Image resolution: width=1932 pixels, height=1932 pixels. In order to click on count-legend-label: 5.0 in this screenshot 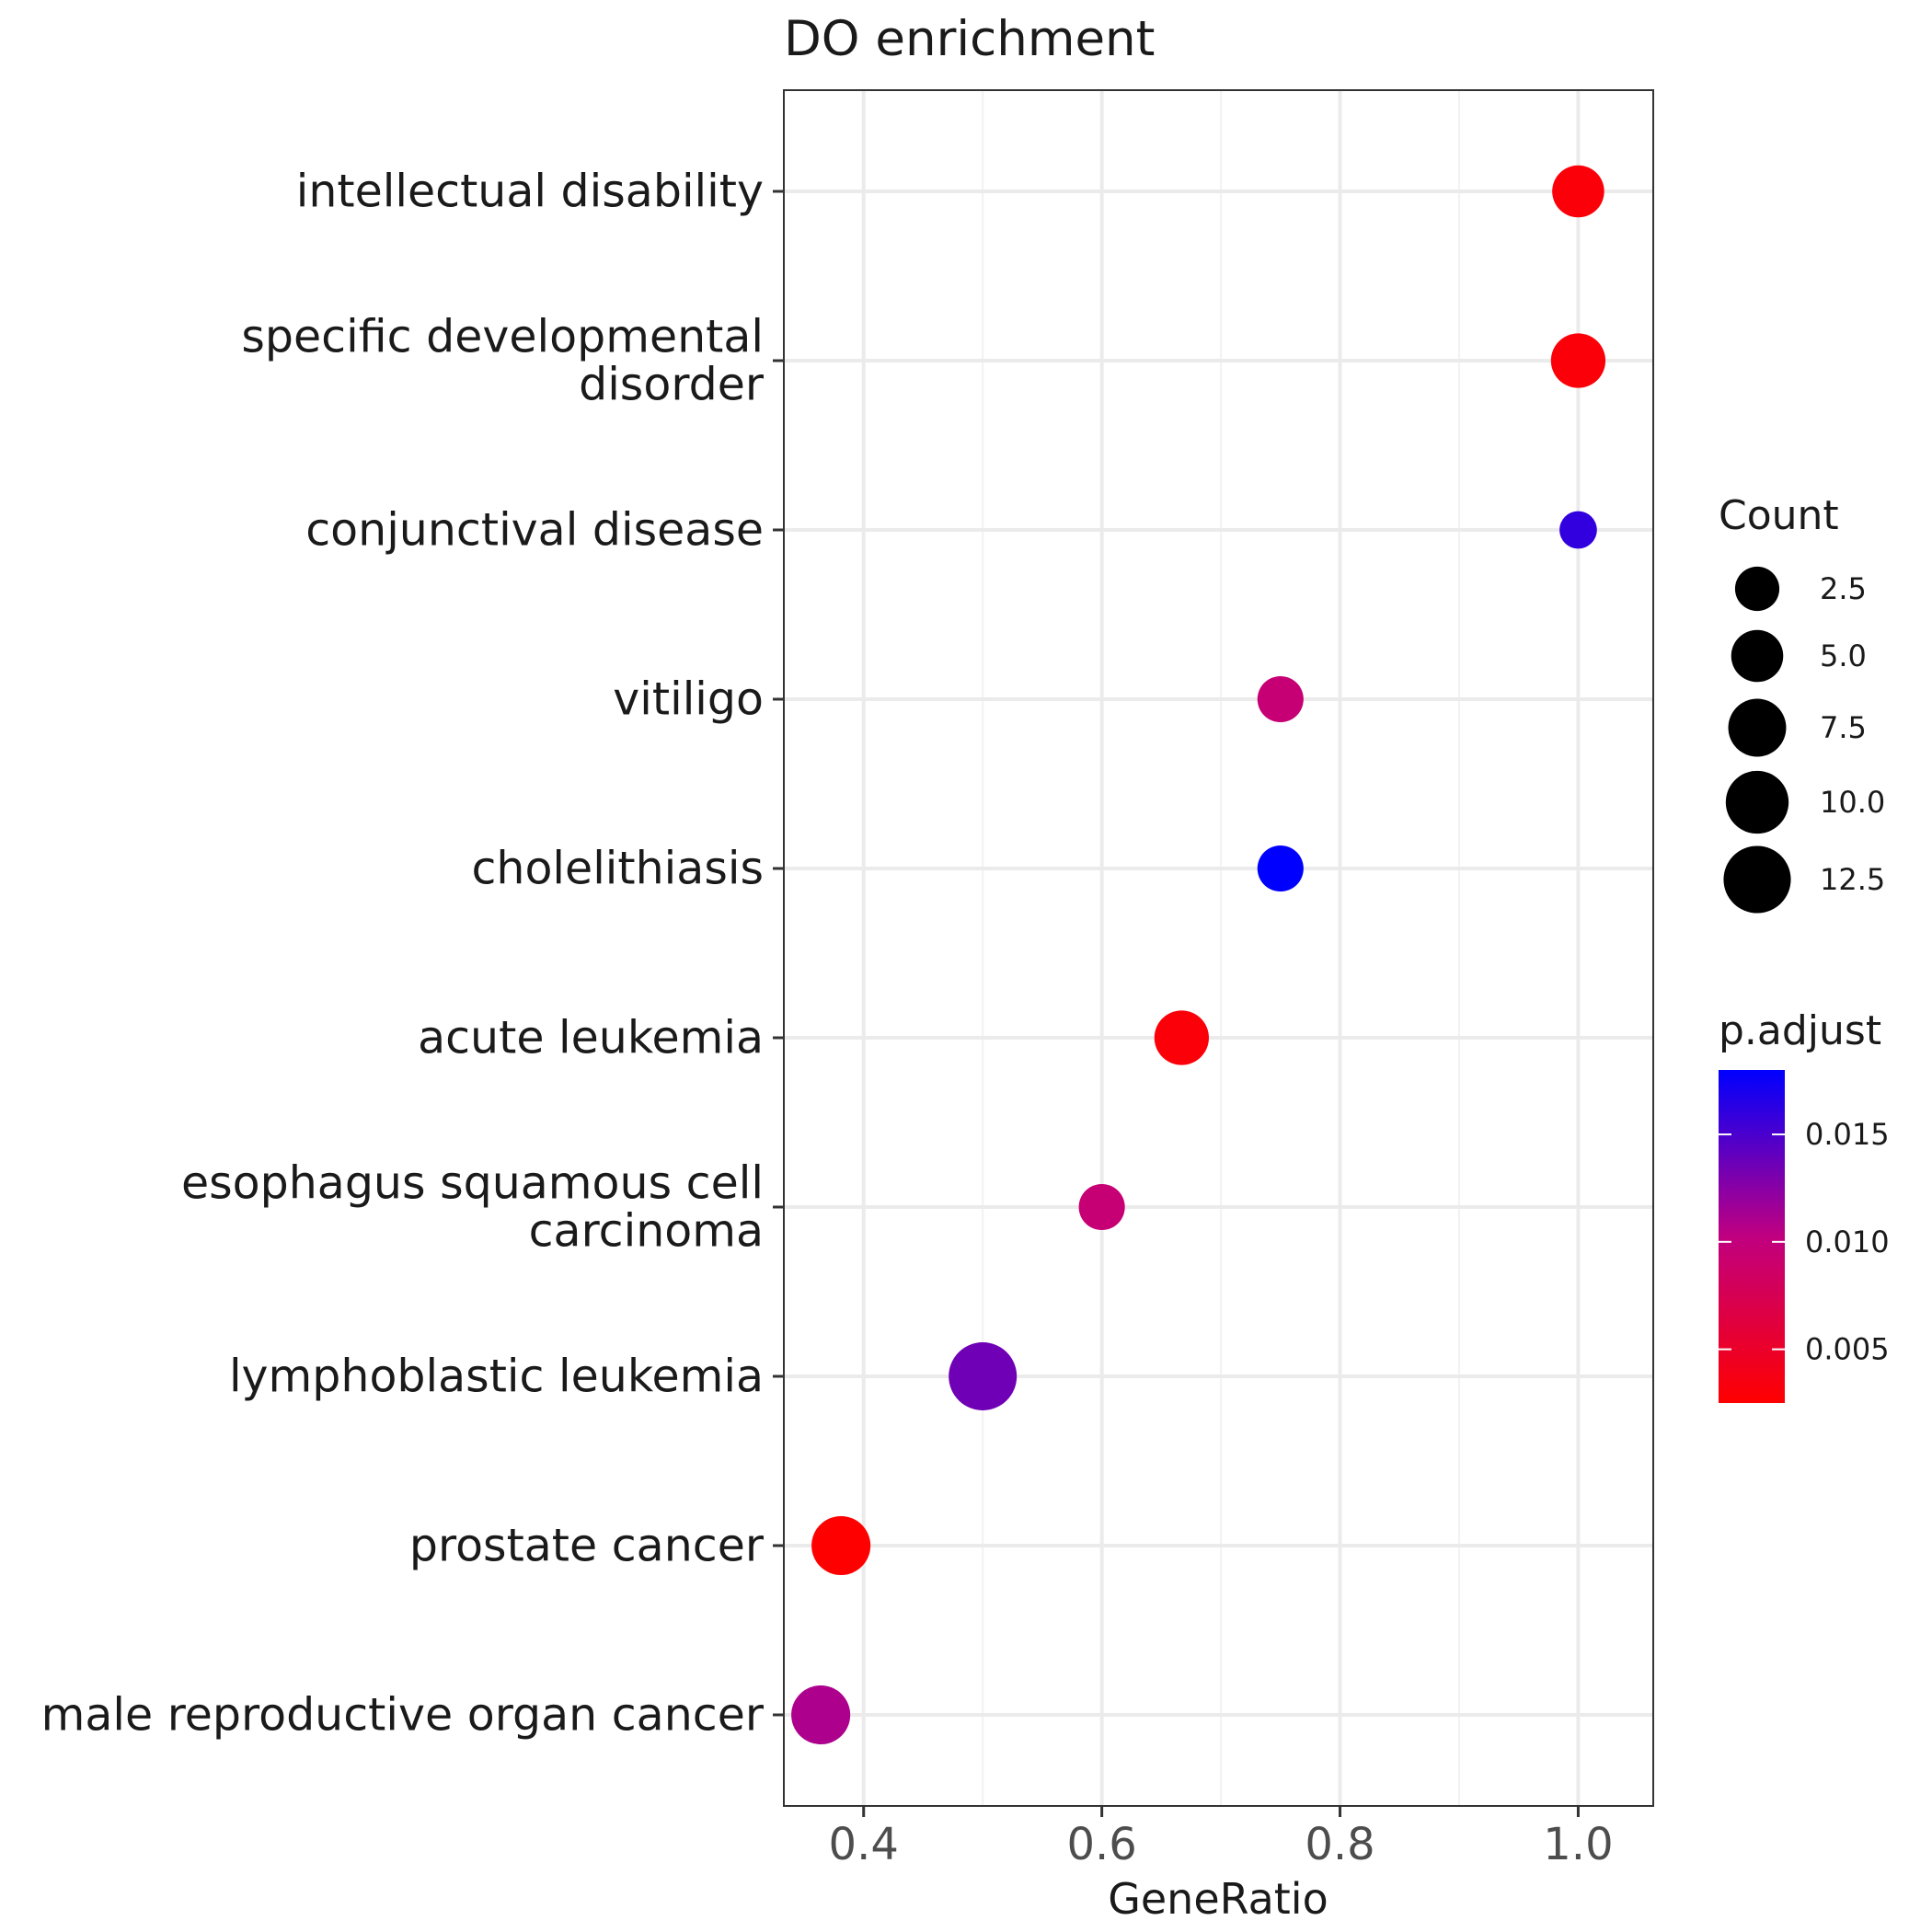, I will do `click(1843, 655)`.